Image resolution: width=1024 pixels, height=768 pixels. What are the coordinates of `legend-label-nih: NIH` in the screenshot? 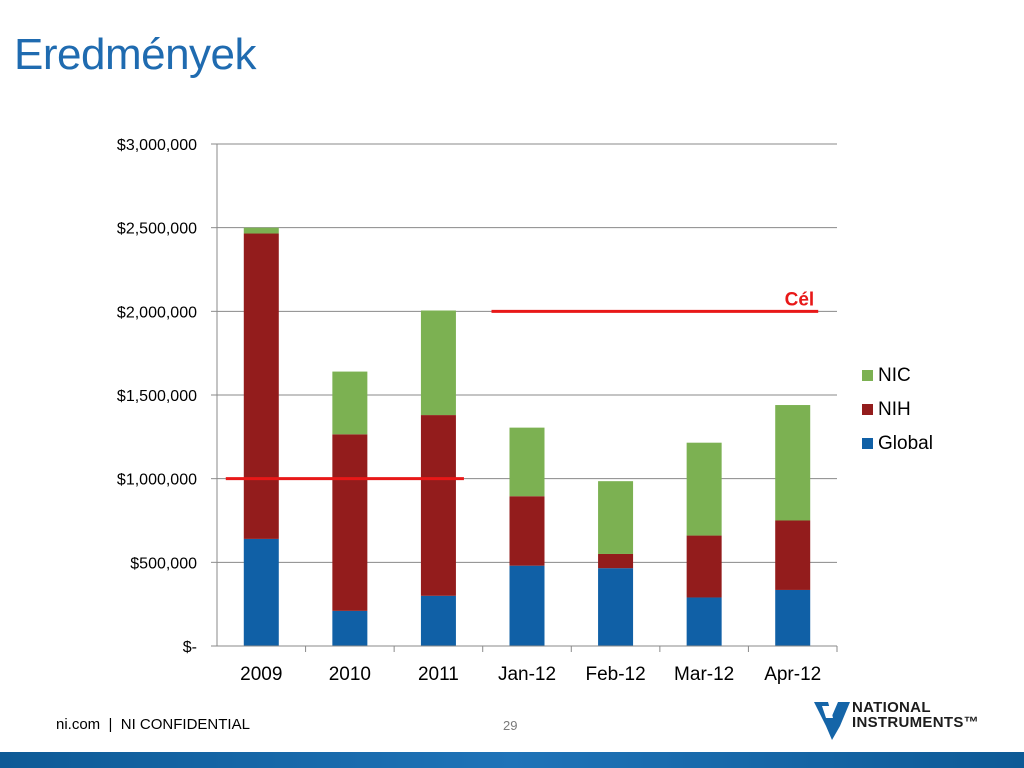 It's located at (894, 409).